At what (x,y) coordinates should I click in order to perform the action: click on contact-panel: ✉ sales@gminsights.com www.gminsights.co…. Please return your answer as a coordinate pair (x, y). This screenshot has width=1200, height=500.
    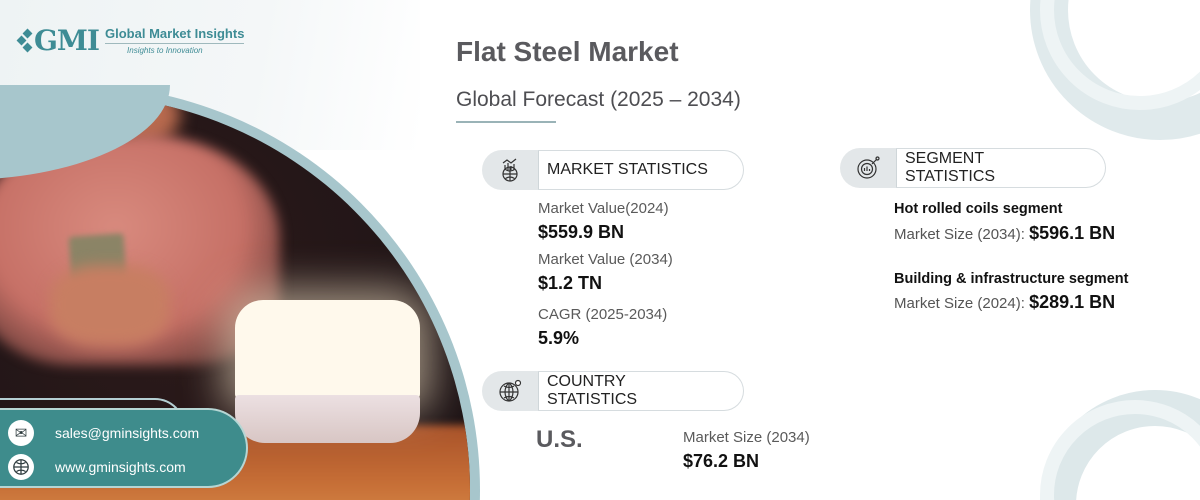
    Looking at the image, I should click on (124, 448).